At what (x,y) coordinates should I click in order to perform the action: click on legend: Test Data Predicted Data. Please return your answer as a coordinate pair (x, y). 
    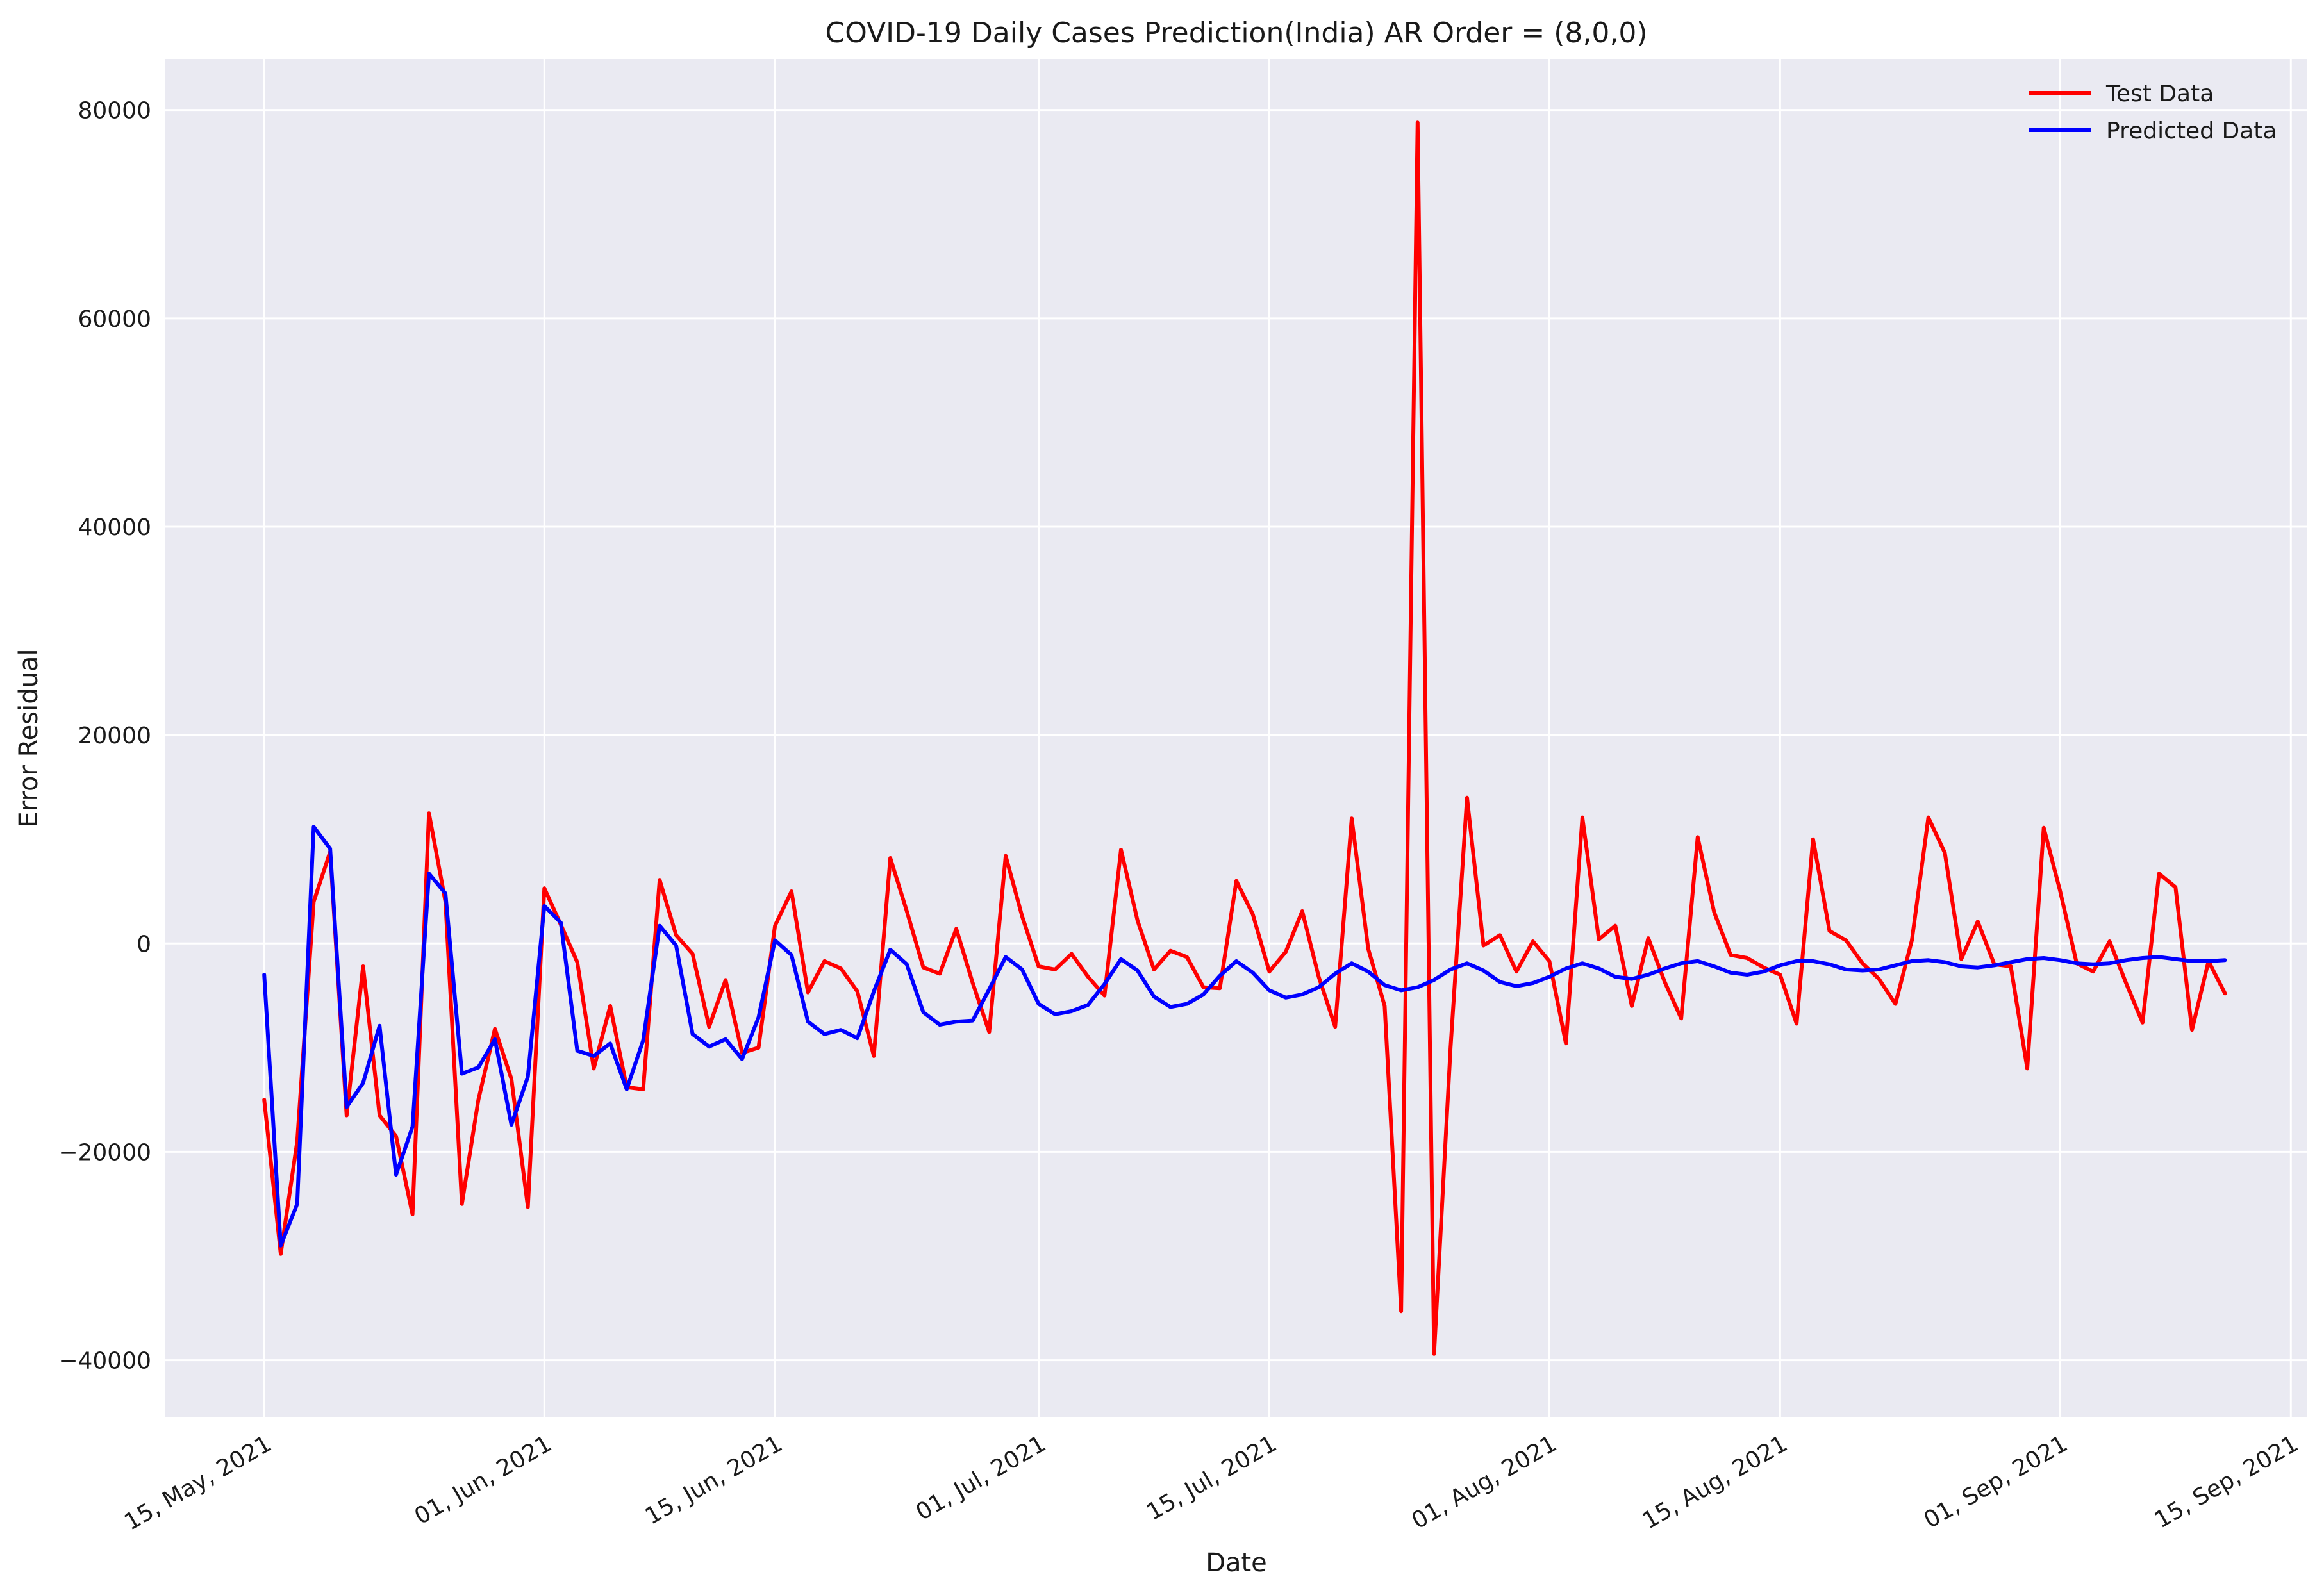
    Looking at the image, I should click on (2153, 112).